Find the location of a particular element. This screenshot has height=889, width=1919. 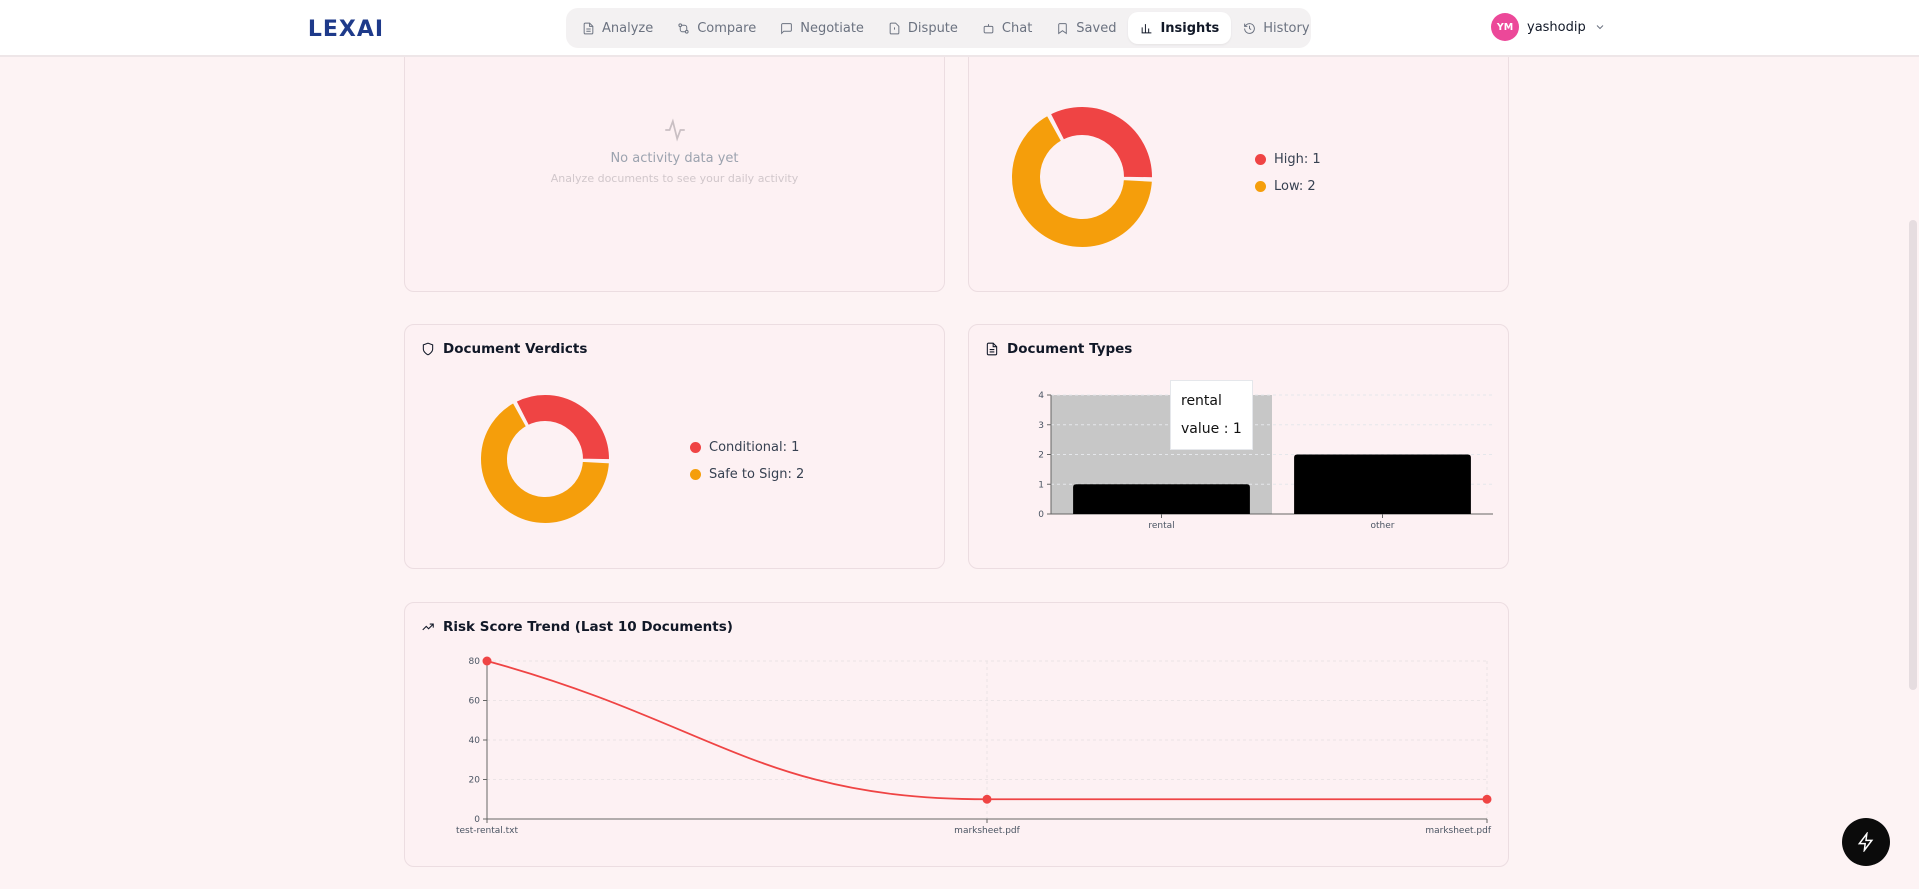

bar-chart-icon is located at coordinates (1147, 28).